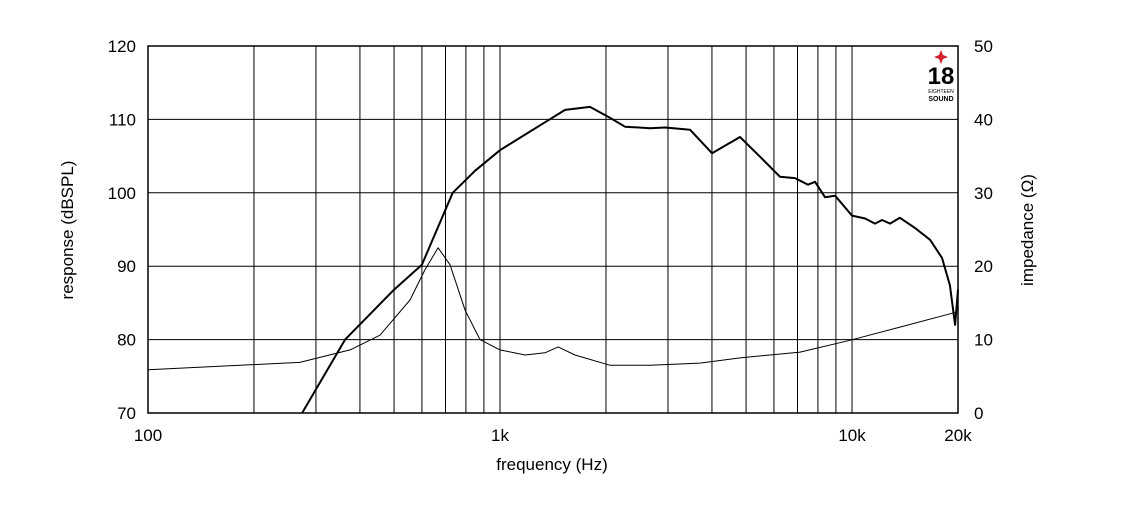  I want to click on y-axis-title: response (dBSPL), so click(67, 230).